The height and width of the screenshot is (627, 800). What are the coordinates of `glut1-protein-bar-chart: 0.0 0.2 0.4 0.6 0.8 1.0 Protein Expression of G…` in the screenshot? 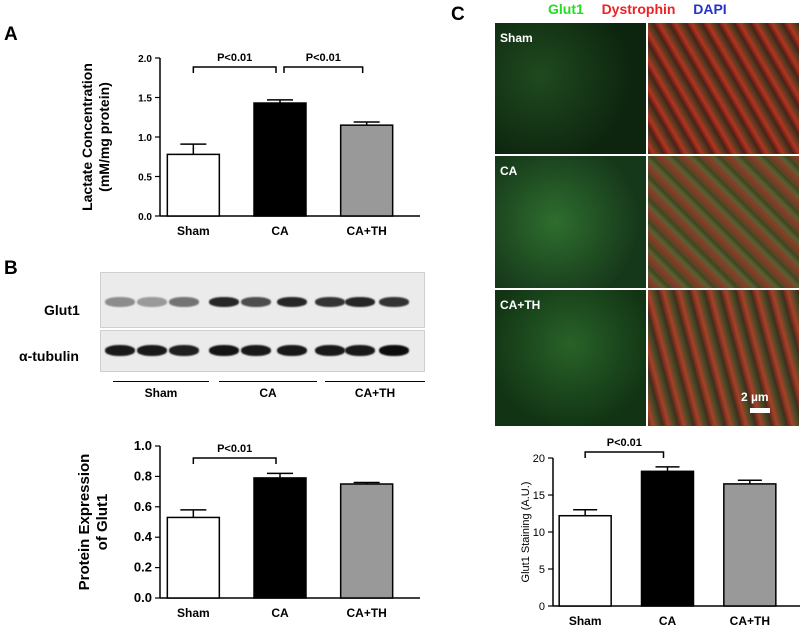 It's located at (248, 529).